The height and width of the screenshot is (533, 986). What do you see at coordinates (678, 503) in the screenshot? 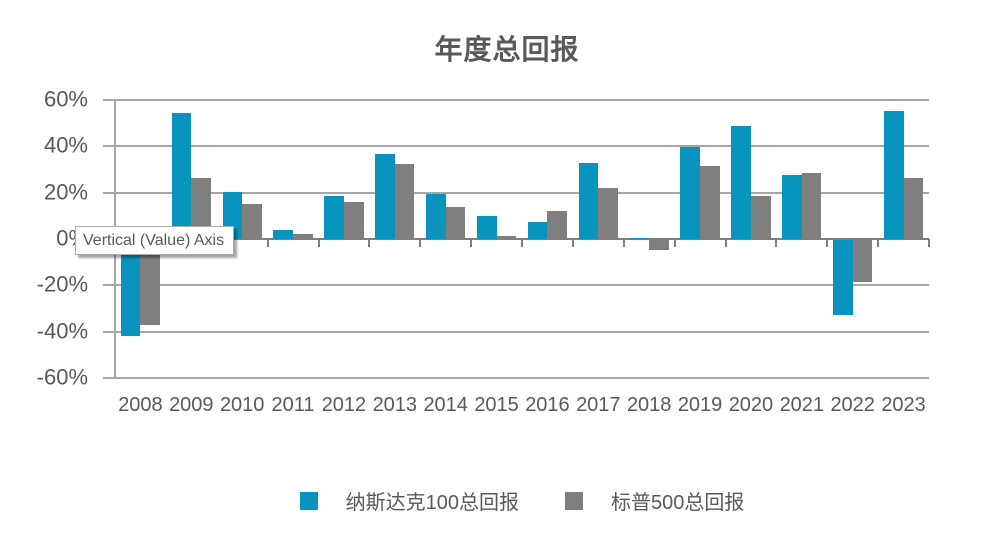
I see `legend-label: 标普500总回报` at bounding box center [678, 503].